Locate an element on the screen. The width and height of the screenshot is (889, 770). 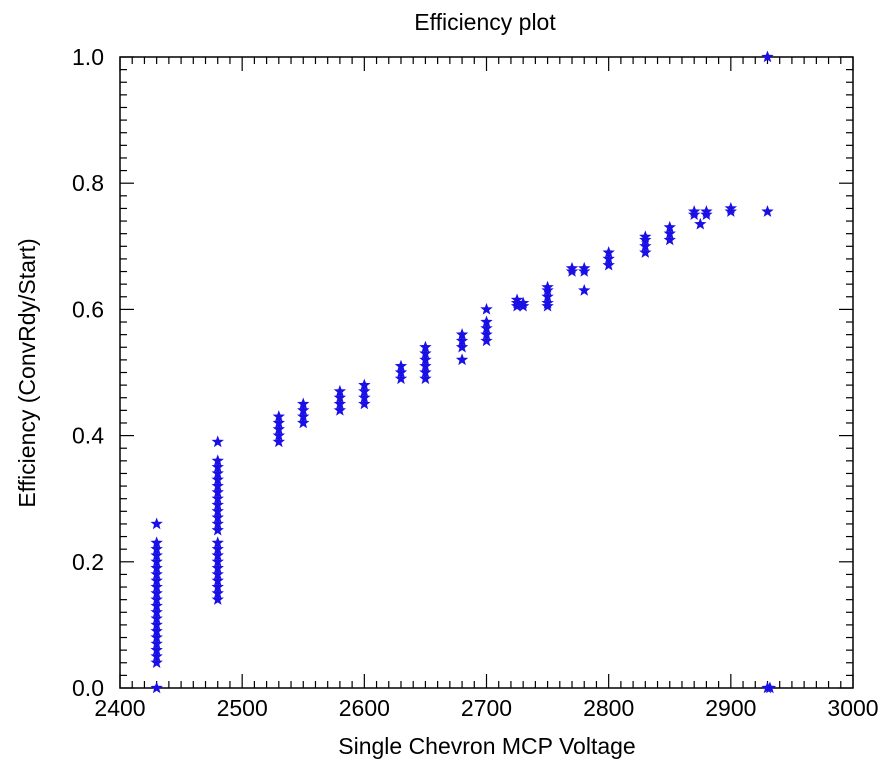
x-tick-labels: 2400 2500 2600 2700 2800 2900 3000 is located at coordinates (486, 708).